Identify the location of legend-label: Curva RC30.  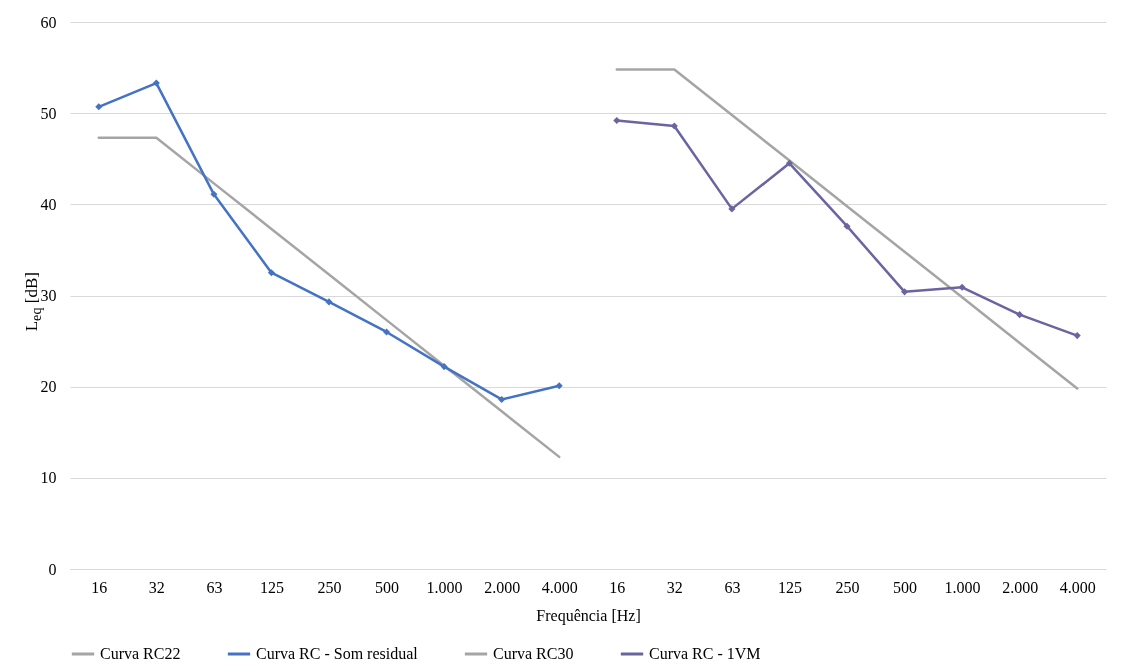
(533, 653).